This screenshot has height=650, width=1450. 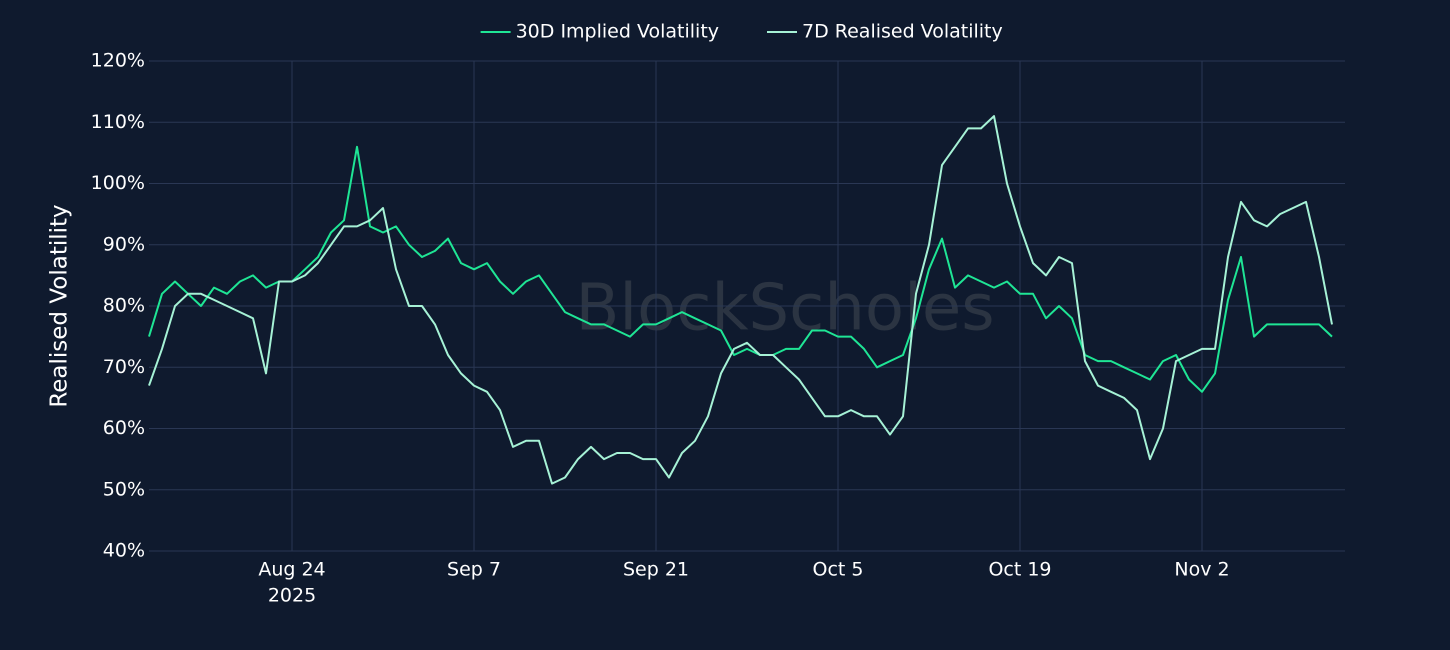 What do you see at coordinates (784, 309) in the screenshot?
I see `watermark: BlockScholes` at bounding box center [784, 309].